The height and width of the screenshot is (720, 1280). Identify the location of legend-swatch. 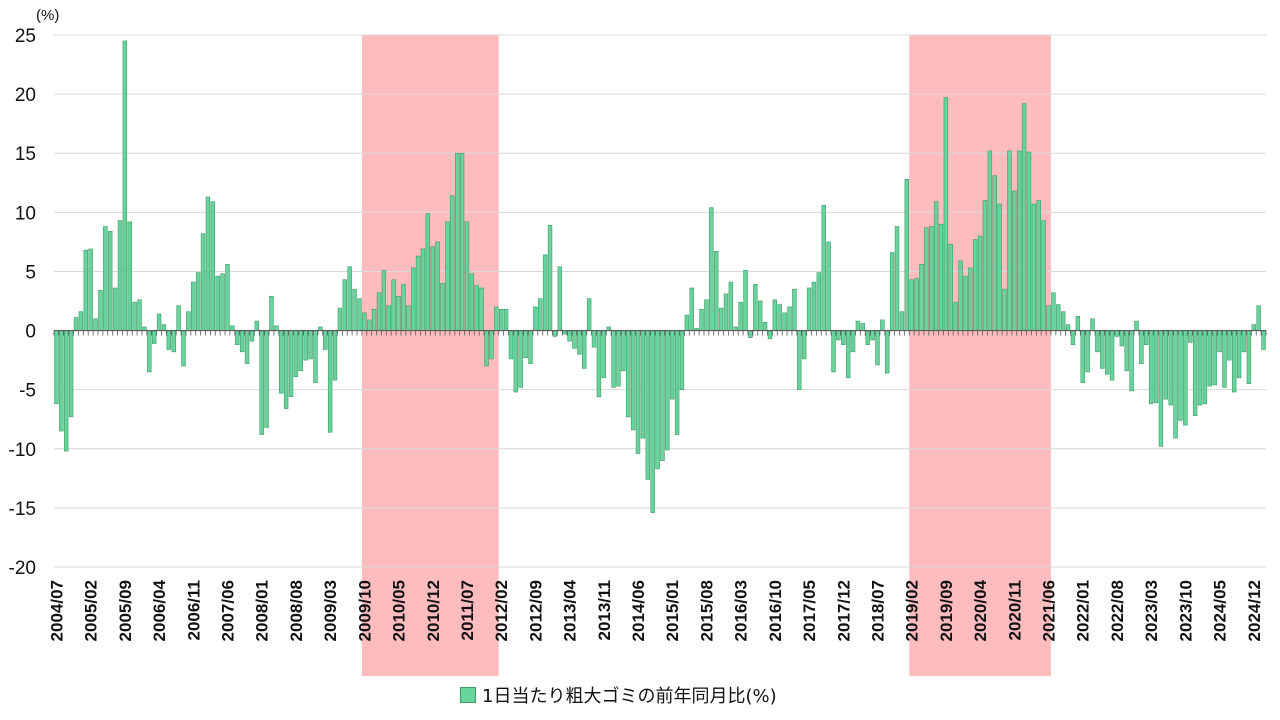
(468, 695).